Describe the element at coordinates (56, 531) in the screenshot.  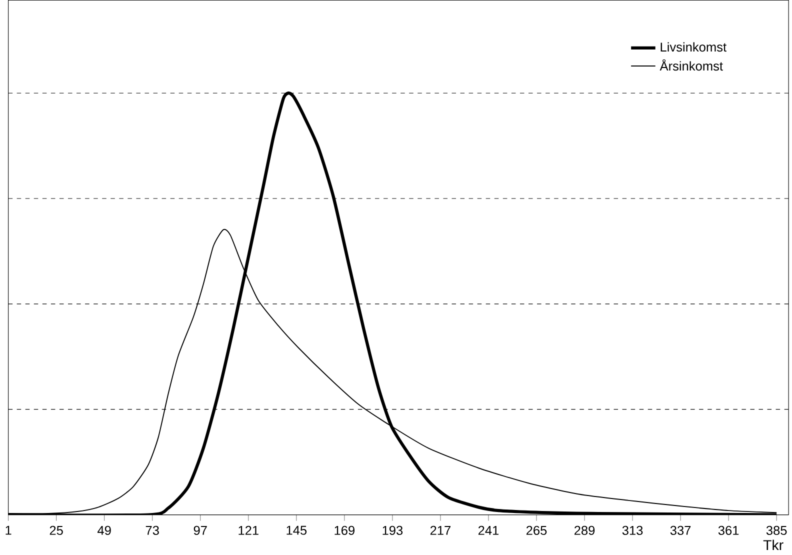
I see `x-tick-label: 25` at that location.